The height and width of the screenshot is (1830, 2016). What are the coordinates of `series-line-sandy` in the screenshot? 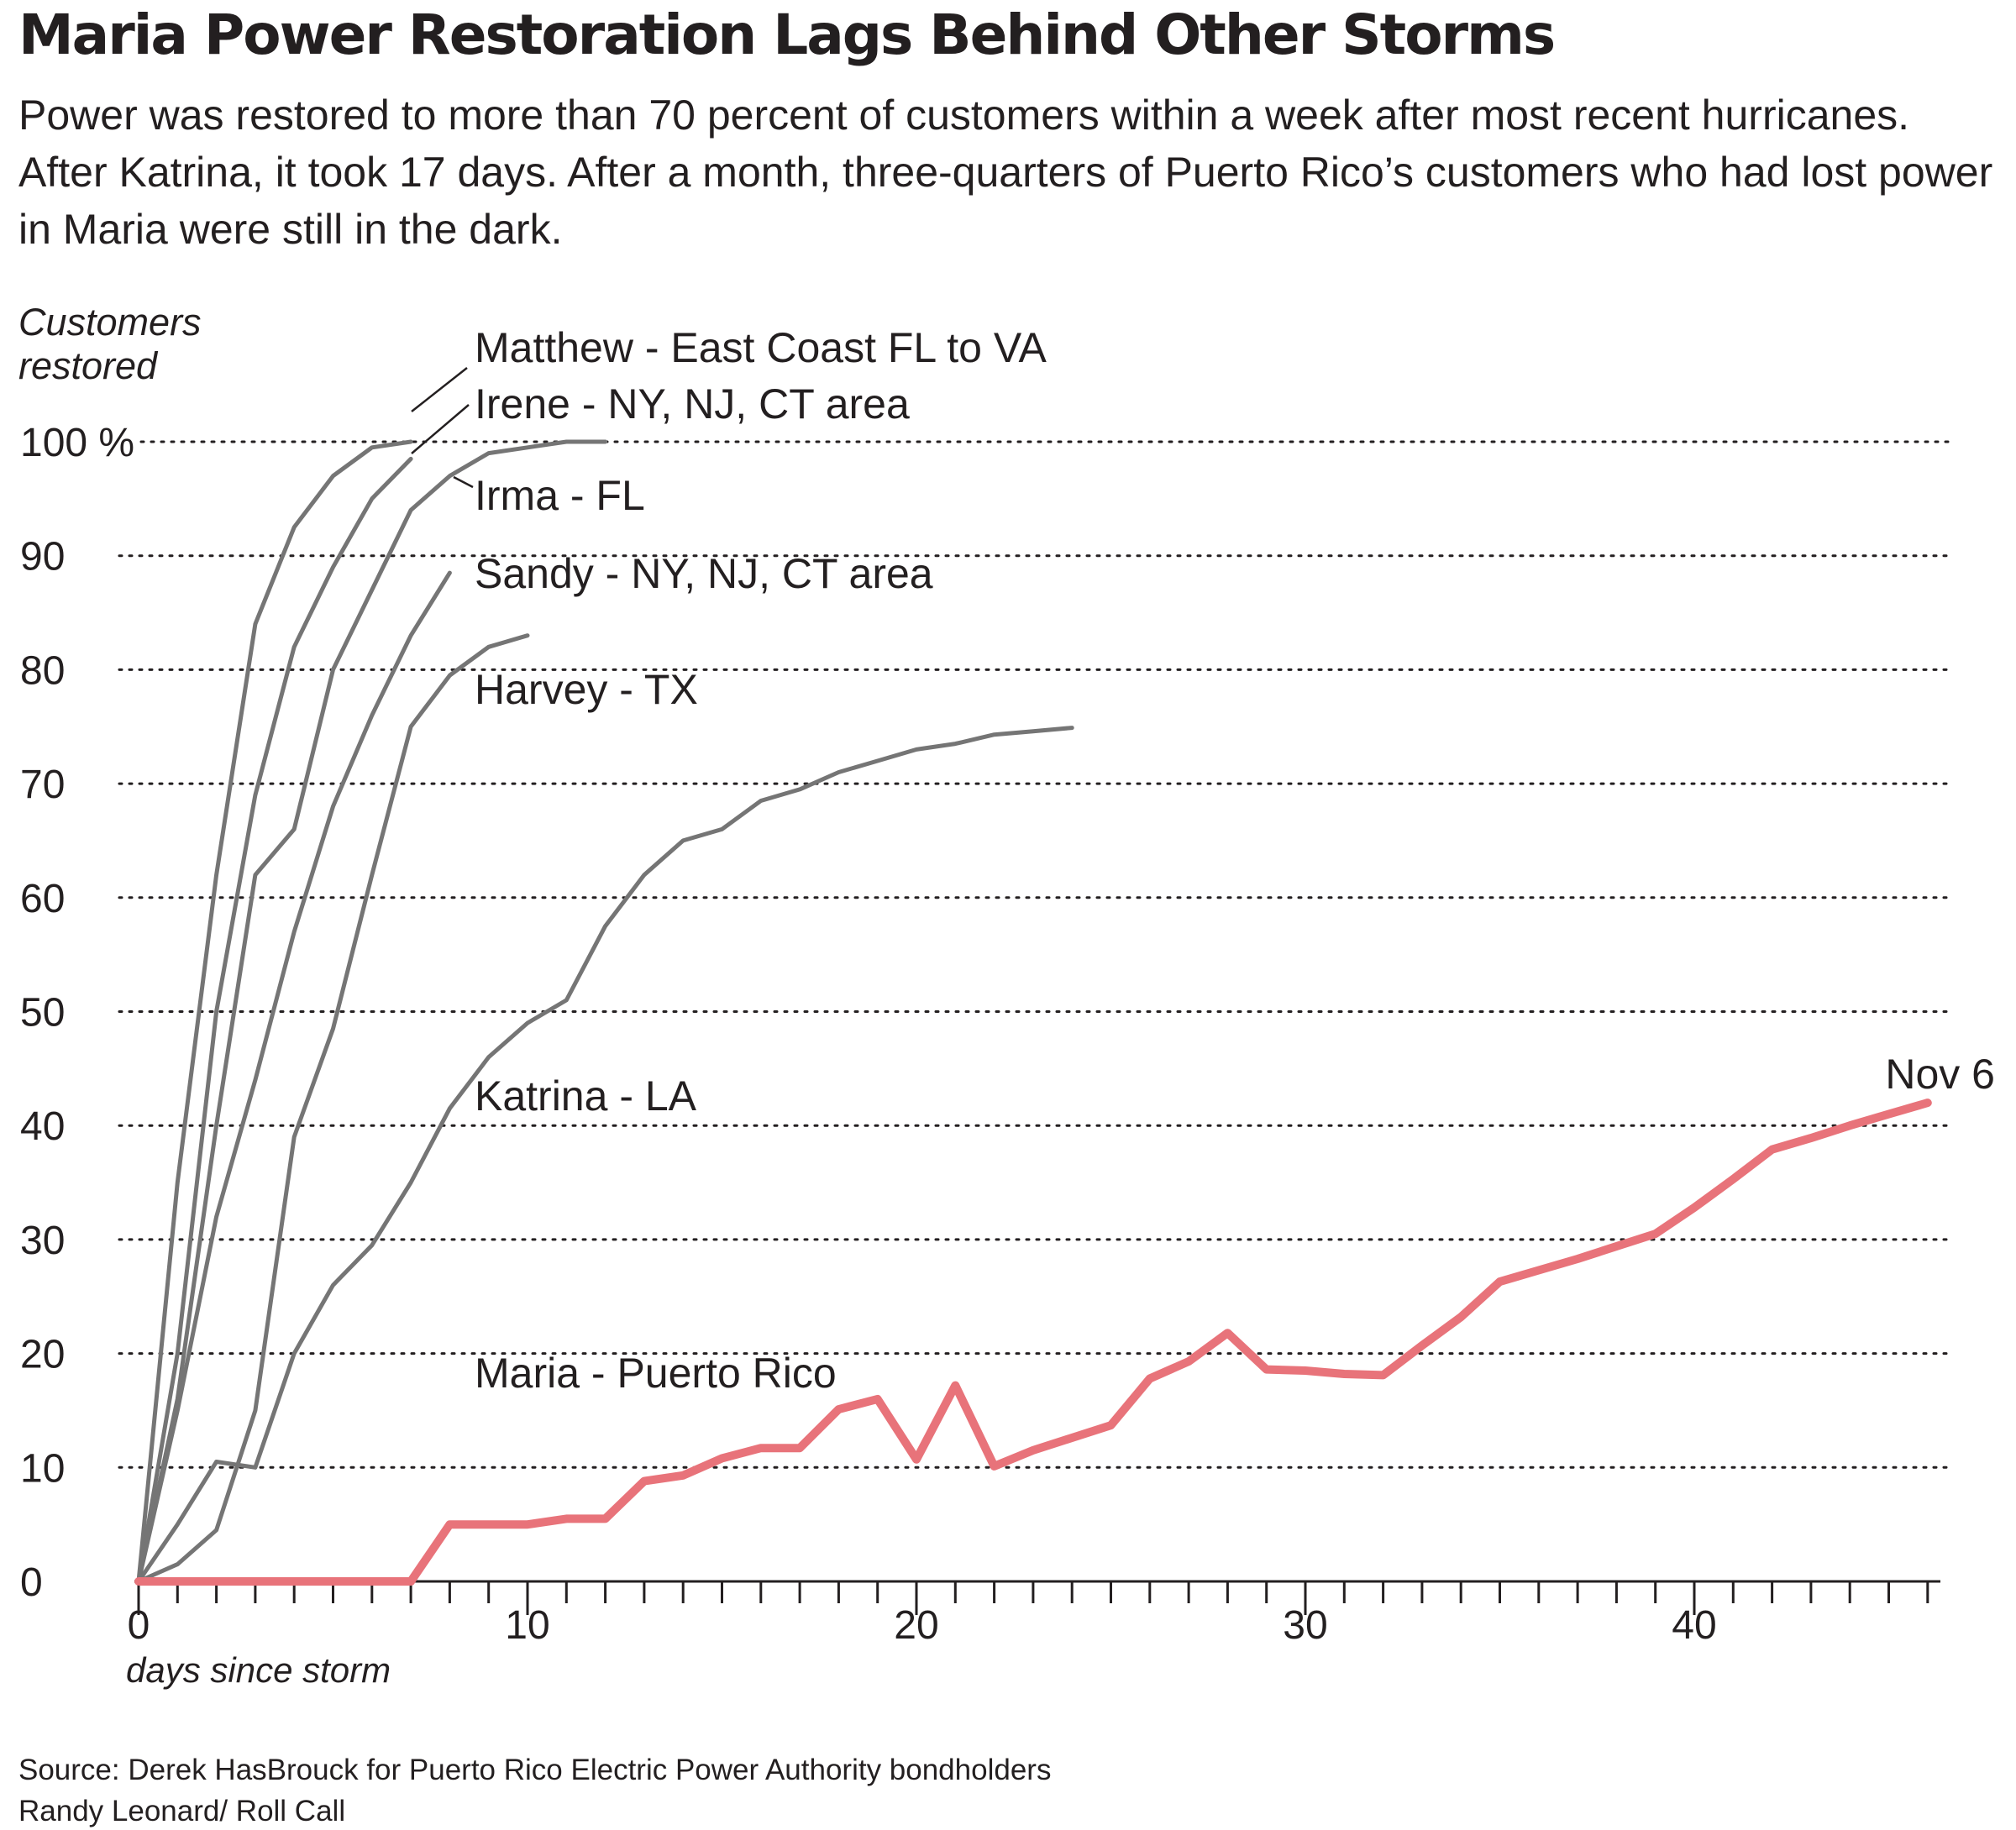 It's located at (294, 1077).